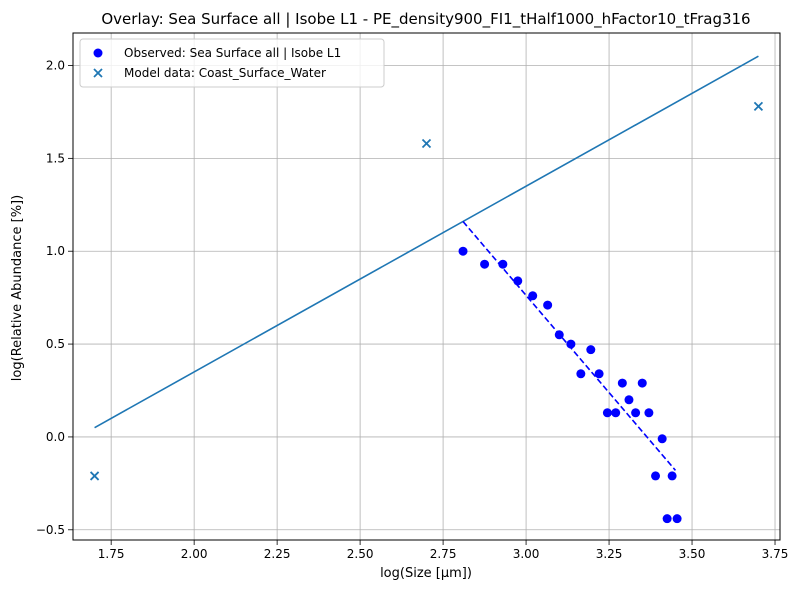 This screenshot has width=794, height=590. What do you see at coordinates (194, 554) in the screenshot?
I see `x-tick-label: 2.00` at bounding box center [194, 554].